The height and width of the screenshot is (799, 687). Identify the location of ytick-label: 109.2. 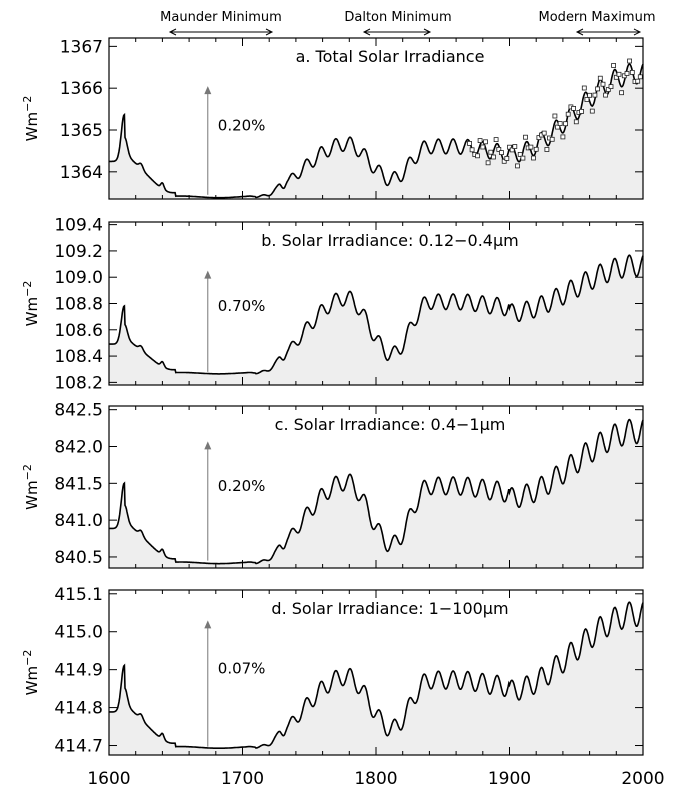
(78, 252).